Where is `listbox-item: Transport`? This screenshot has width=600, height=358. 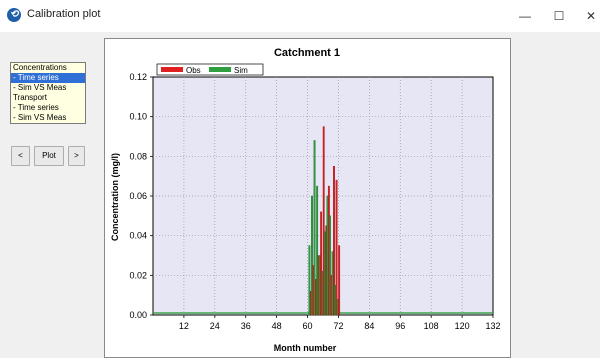
listbox-item: Transport is located at coordinates (30, 97).